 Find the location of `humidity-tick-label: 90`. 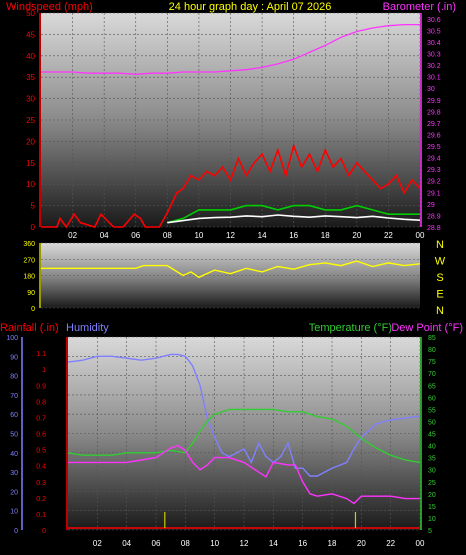

humidity-tick-label: 90 is located at coordinates (14, 357).